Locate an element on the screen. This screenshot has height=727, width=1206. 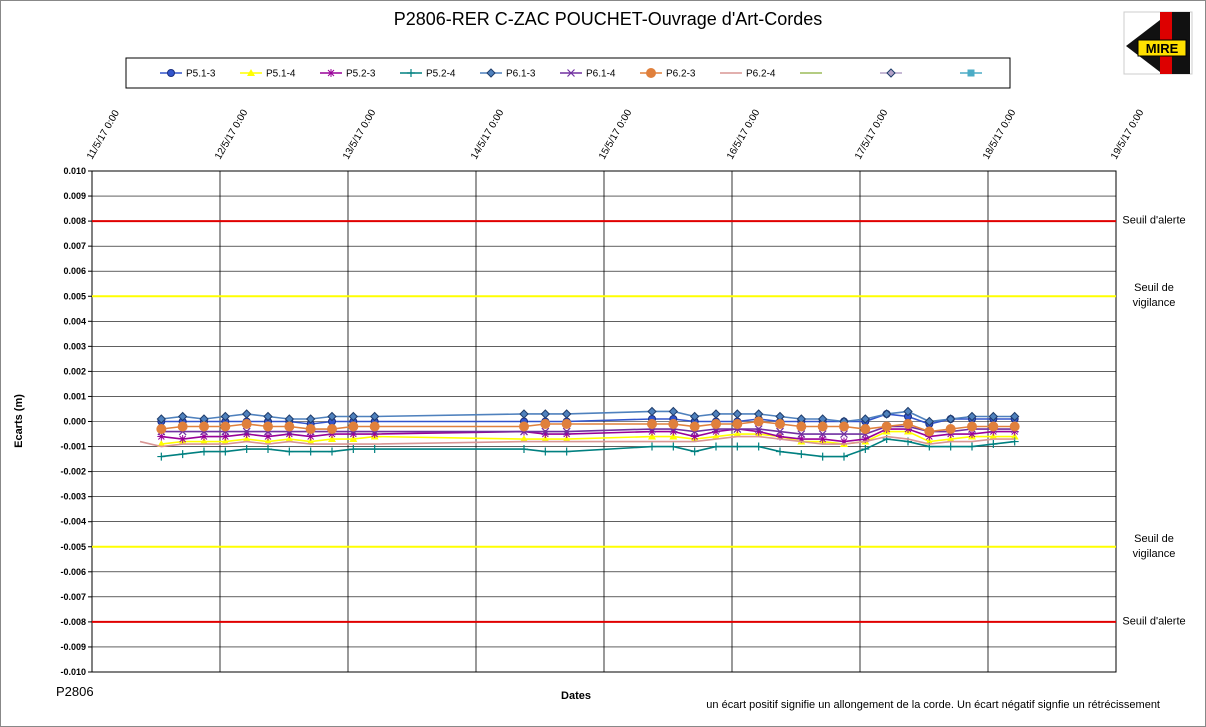
y-tick-label: -0.007 is located at coordinates (73, 597).